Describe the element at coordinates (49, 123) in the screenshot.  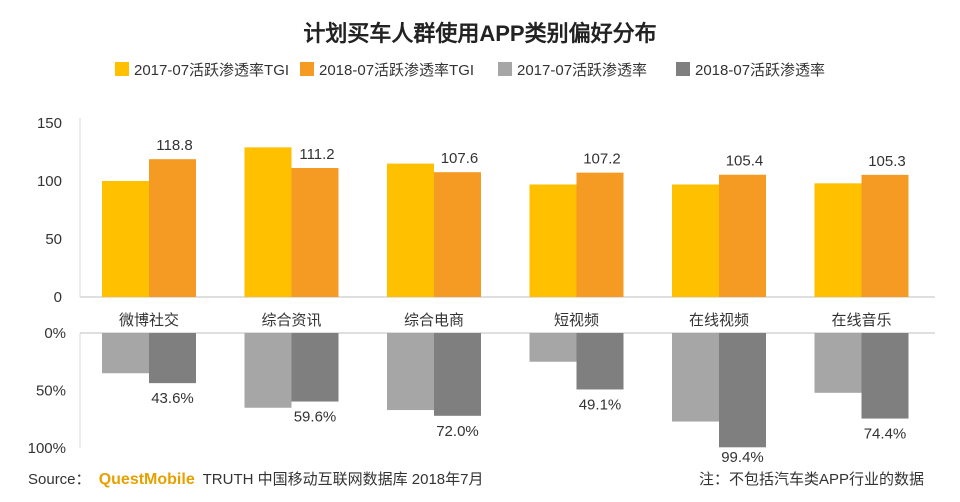
I see `upper-y-tick-label: 150` at that location.